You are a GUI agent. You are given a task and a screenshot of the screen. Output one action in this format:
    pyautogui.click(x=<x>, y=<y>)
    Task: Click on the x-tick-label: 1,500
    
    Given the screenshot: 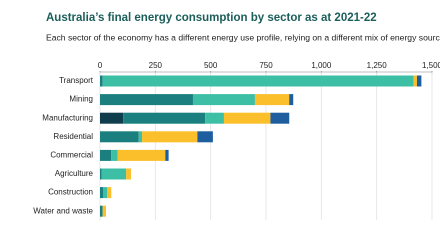 What is the action you would take?
    pyautogui.click(x=431, y=65)
    